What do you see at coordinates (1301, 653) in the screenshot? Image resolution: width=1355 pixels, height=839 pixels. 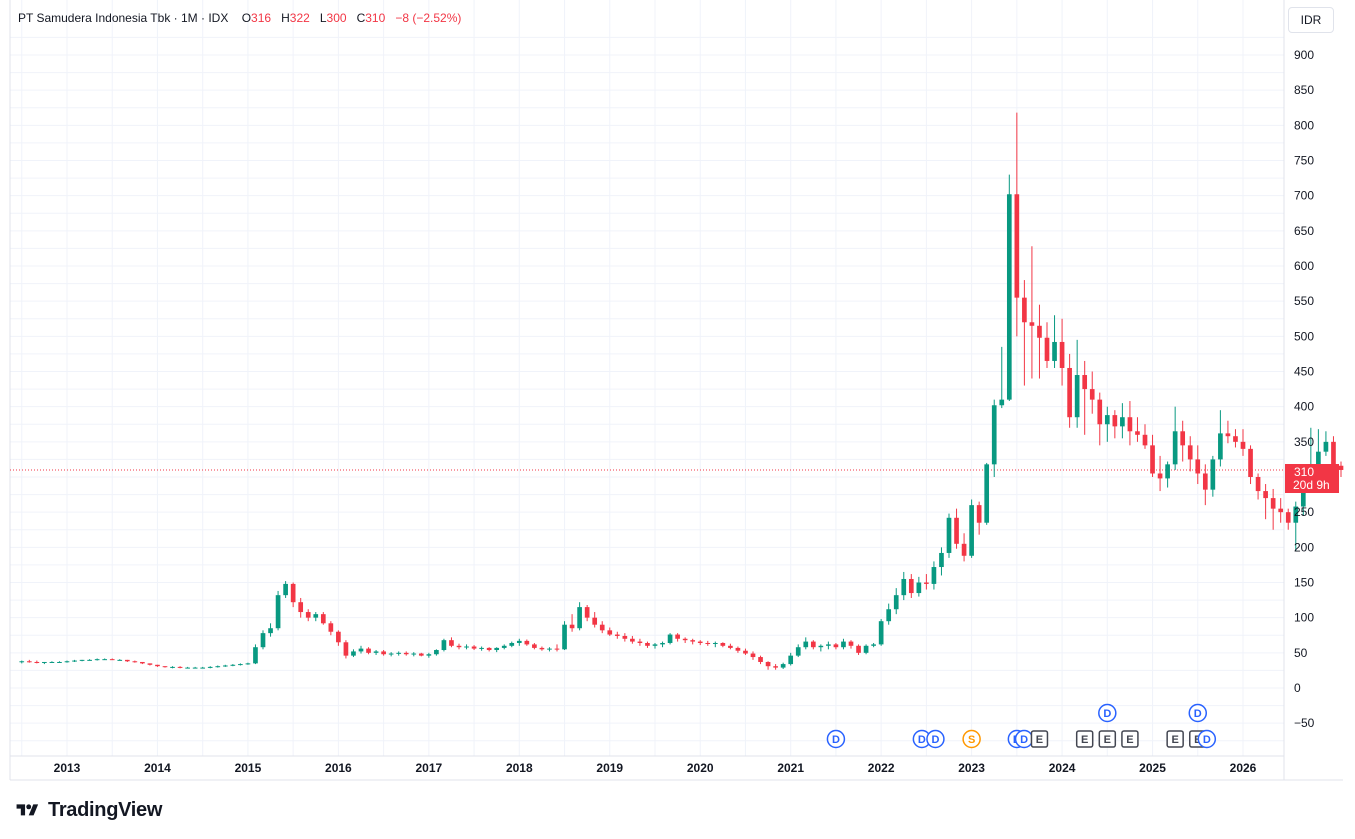 I see `y-tick-label: 50` at bounding box center [1301, 653].